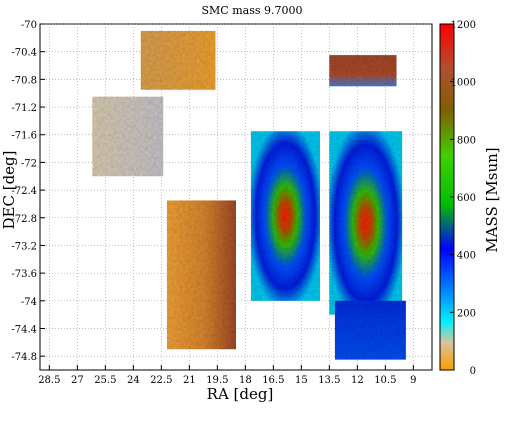 Image resolution: width=505 pixels, height=421 pixels. What do you see at coordinates (273, 380) in the screenshot?
I see `x-tick-label: 16.5` at bounding box center [273, 380].